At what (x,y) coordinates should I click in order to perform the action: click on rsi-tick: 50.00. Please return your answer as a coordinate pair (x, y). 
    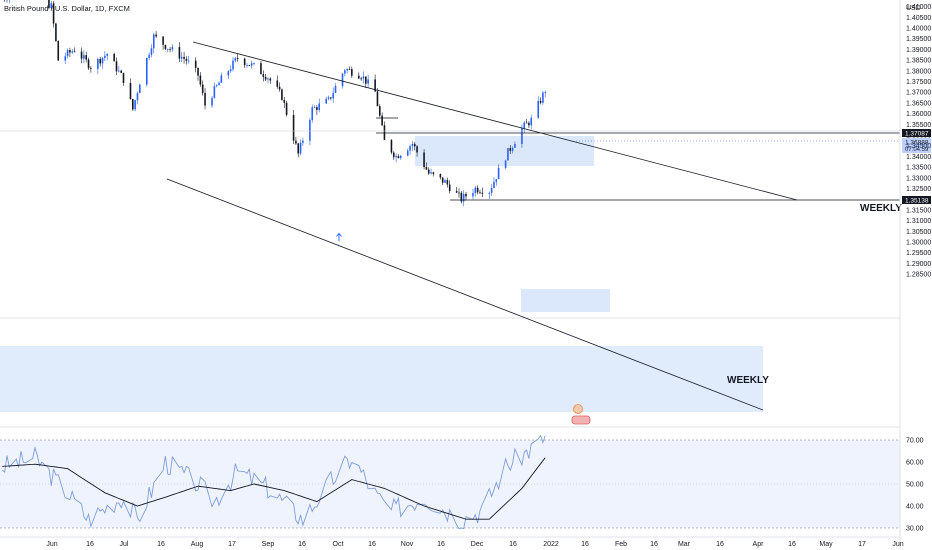
    Looking at the image, I should click on (915, 485).